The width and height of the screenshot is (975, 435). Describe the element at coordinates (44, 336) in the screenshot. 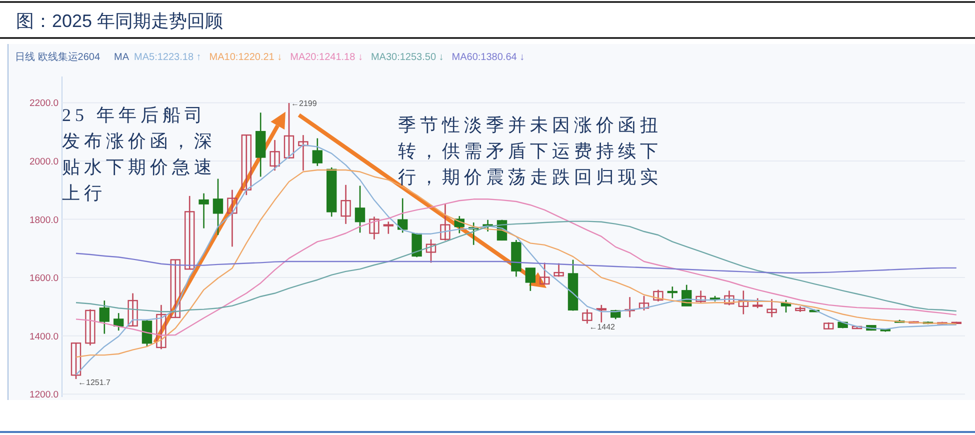

I see `y-tick-label: 1400.0` at that location.